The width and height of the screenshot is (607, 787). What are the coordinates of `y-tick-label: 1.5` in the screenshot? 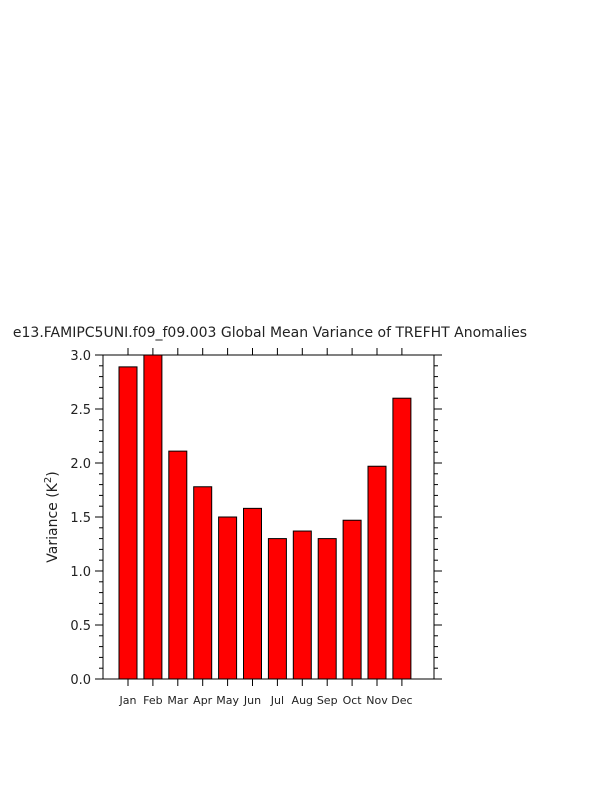 It's located at (80, 518).